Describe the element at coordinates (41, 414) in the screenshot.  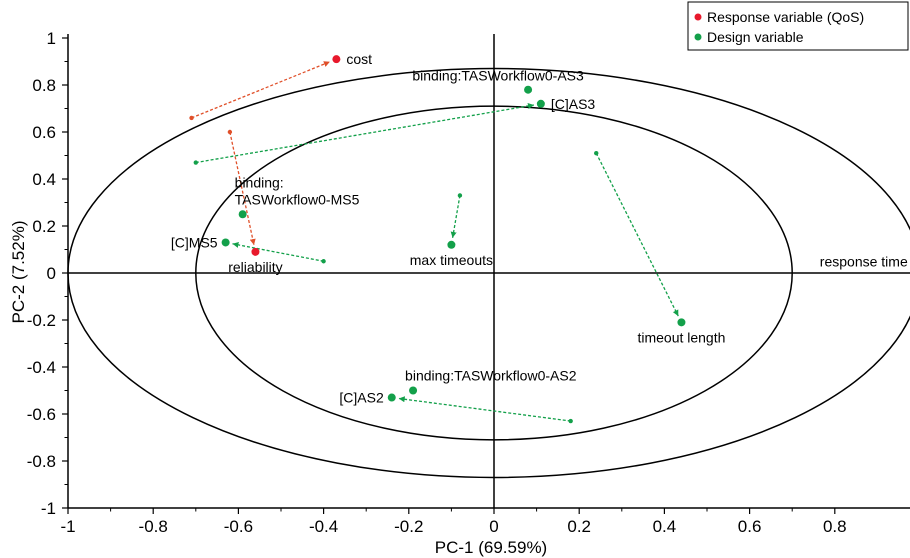
I see `y-tick-label: -0.6` at that location.